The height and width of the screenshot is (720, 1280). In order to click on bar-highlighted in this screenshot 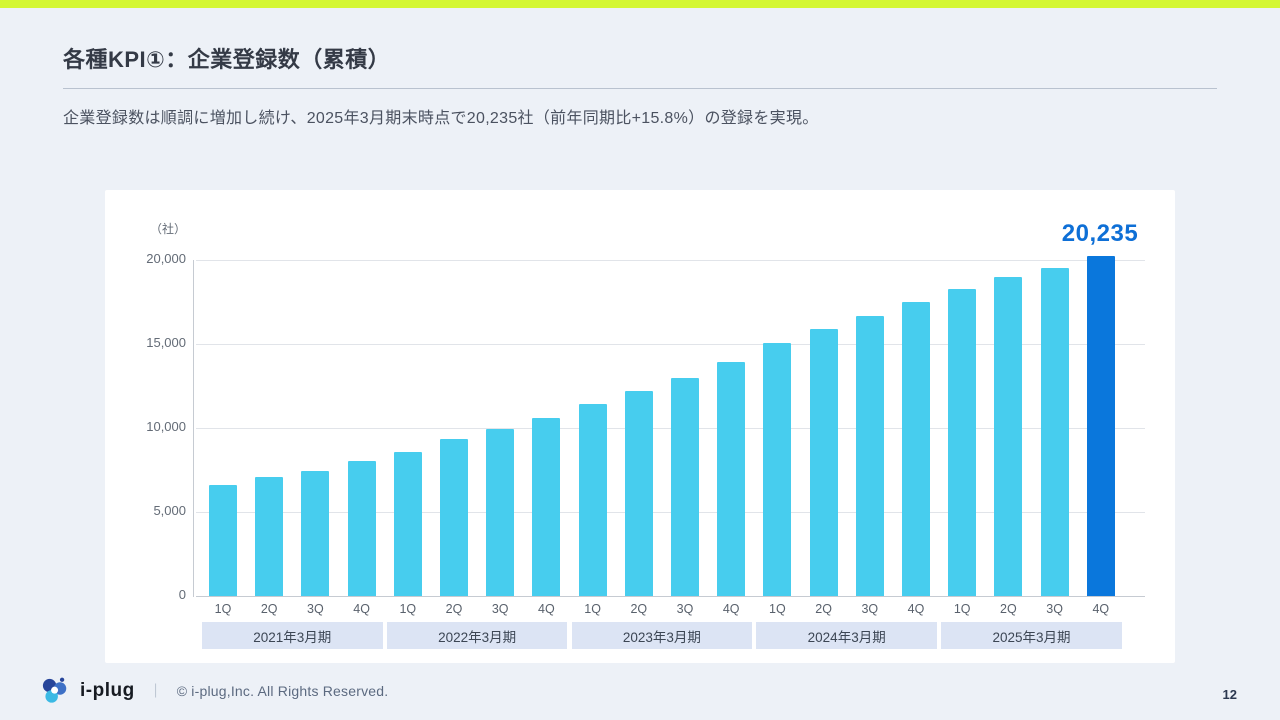, I will do `click(1100, 426)`.